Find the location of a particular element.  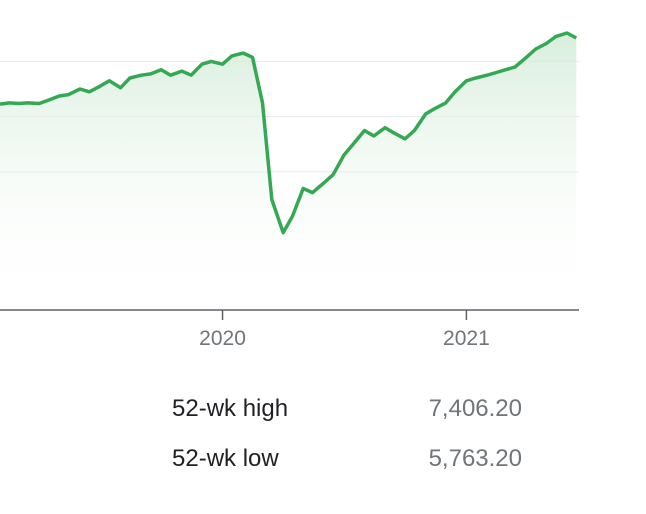

stat-row-52wk-low: 52-wk low 5,763.20 is located at coordinates (323, 465).